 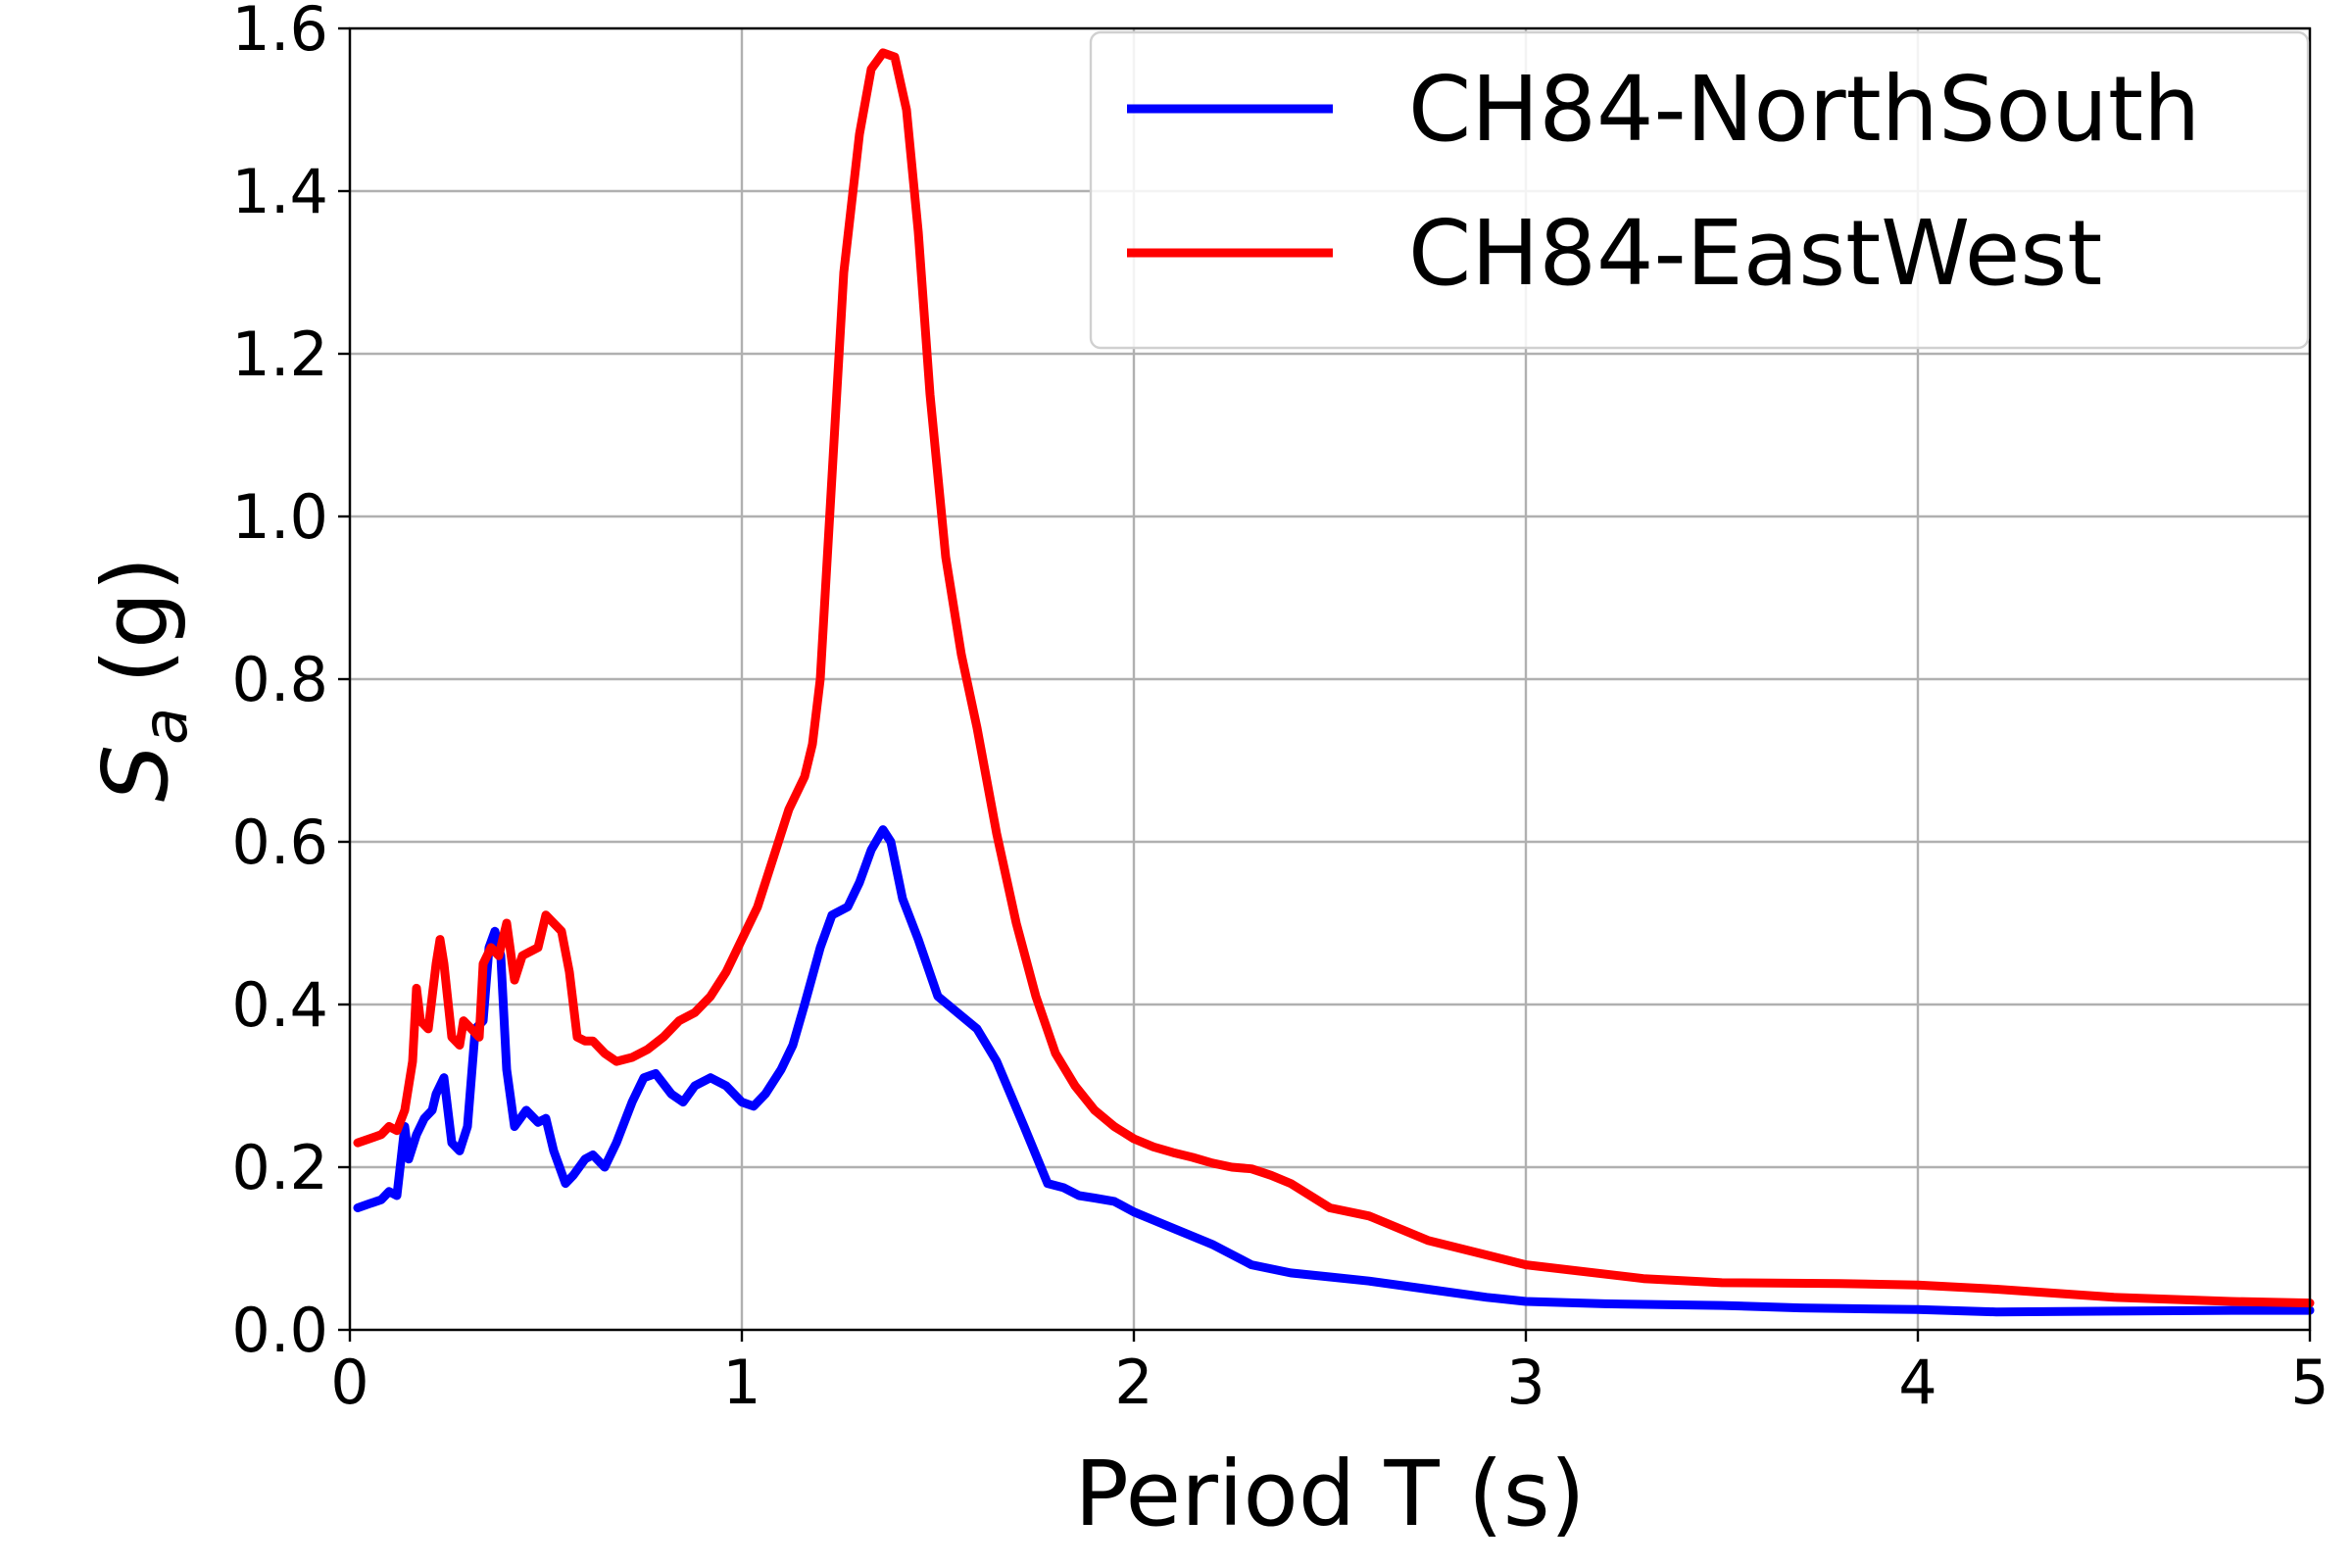 What do you see at coordinates (279, 32) in the screenshot?
I see `y-tick-label: 1.6` at bounding box center [279, 32].